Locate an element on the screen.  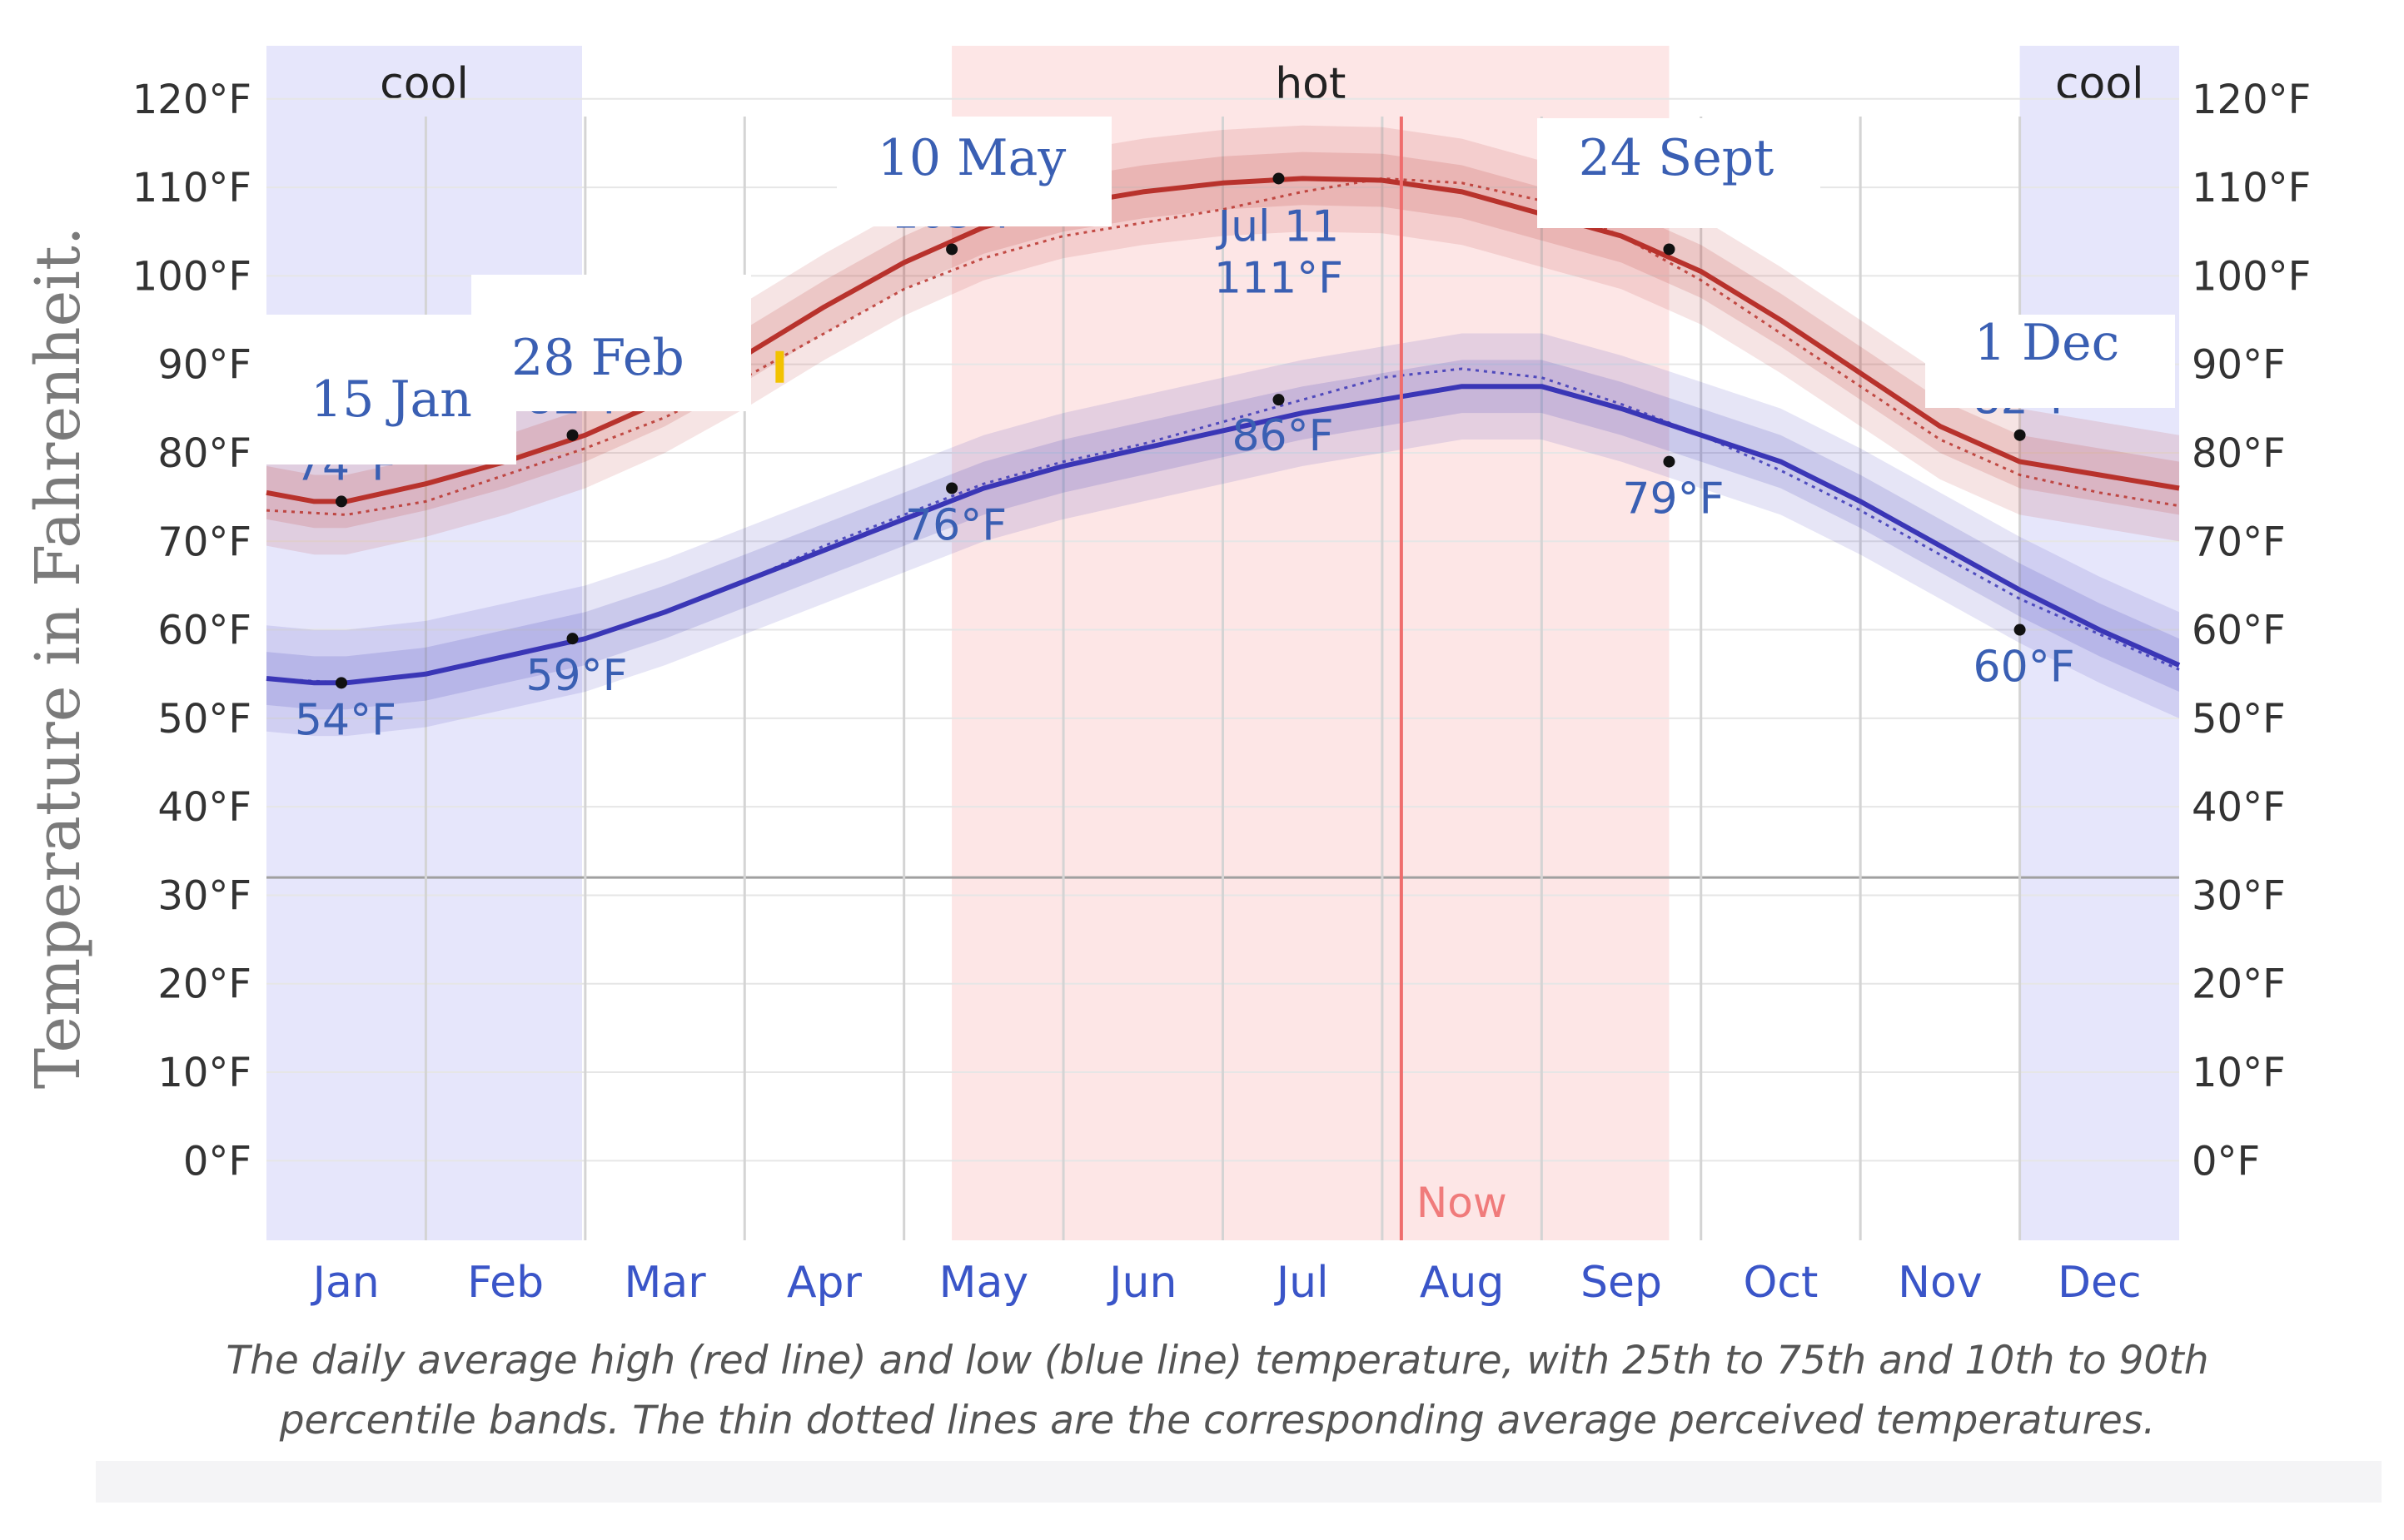
y-tick-label-left: 90°F is located at coordinates (204, 366).